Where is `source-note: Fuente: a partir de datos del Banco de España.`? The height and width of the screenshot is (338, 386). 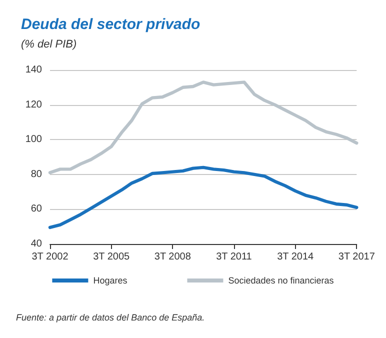
source-note: Fuente: a partir de datos del Banco de España. is located at coordinates (110, 317).